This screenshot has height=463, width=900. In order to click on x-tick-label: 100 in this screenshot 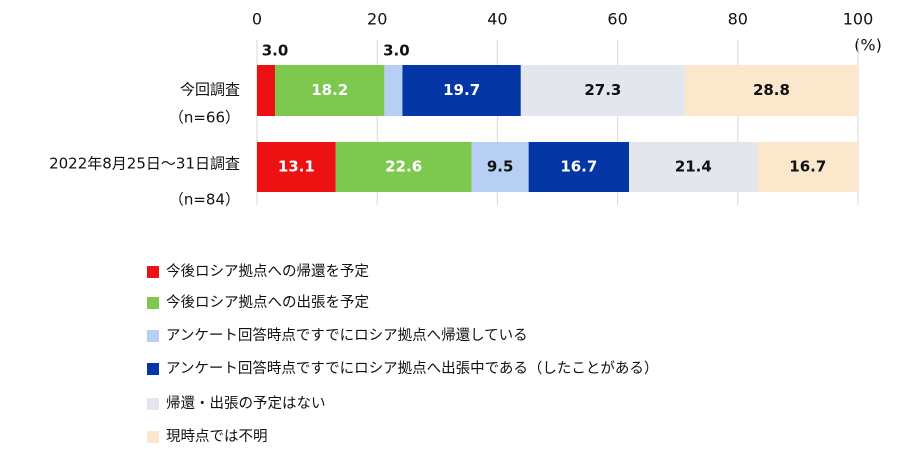, I will do `click(858, 19)`.